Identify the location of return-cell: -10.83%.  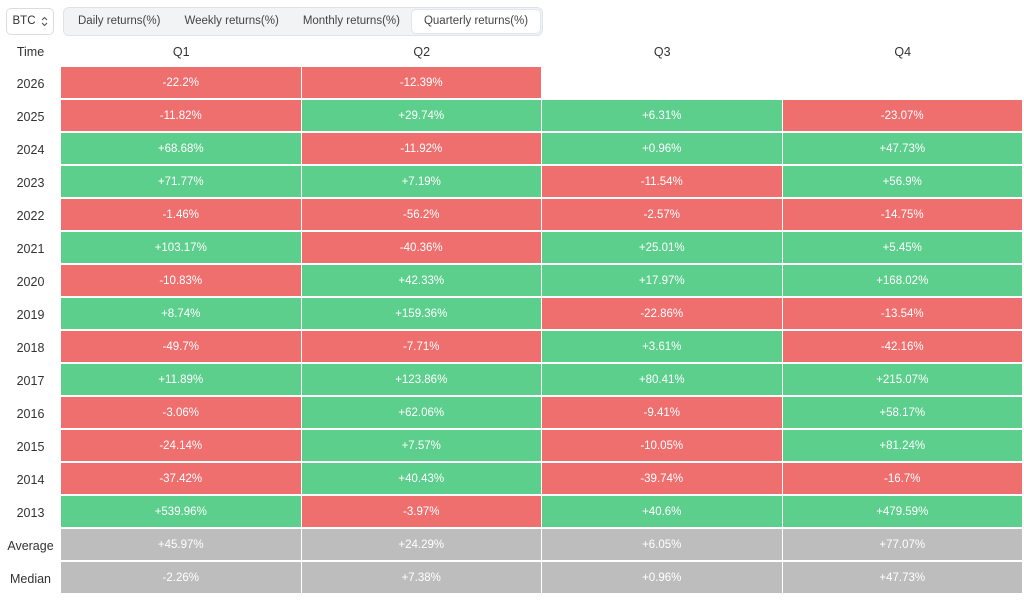
(181, 280).